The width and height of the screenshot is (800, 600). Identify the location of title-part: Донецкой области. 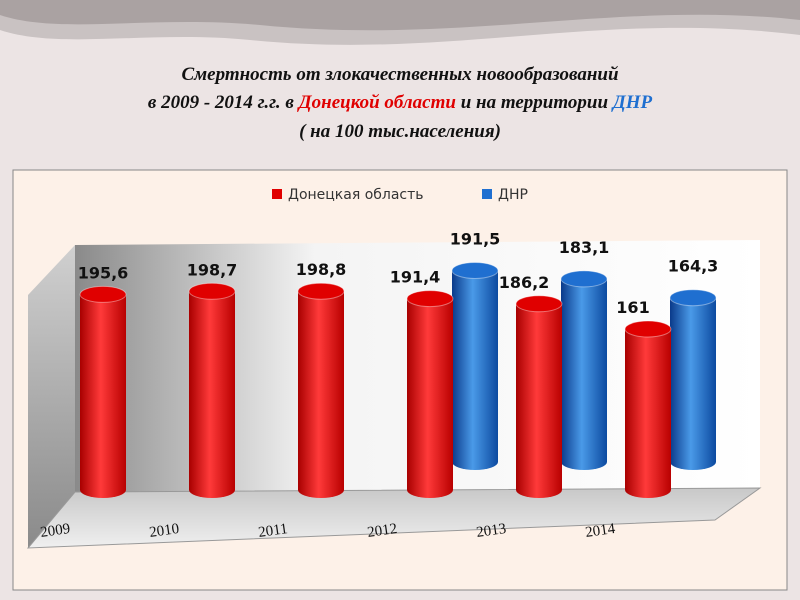
(376, 102).